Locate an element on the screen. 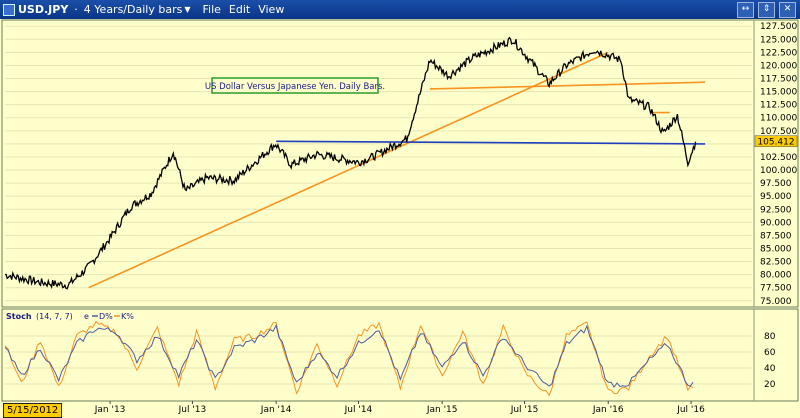 The image size is (800, 418). annotation-border is located at coordinates (295, 85).